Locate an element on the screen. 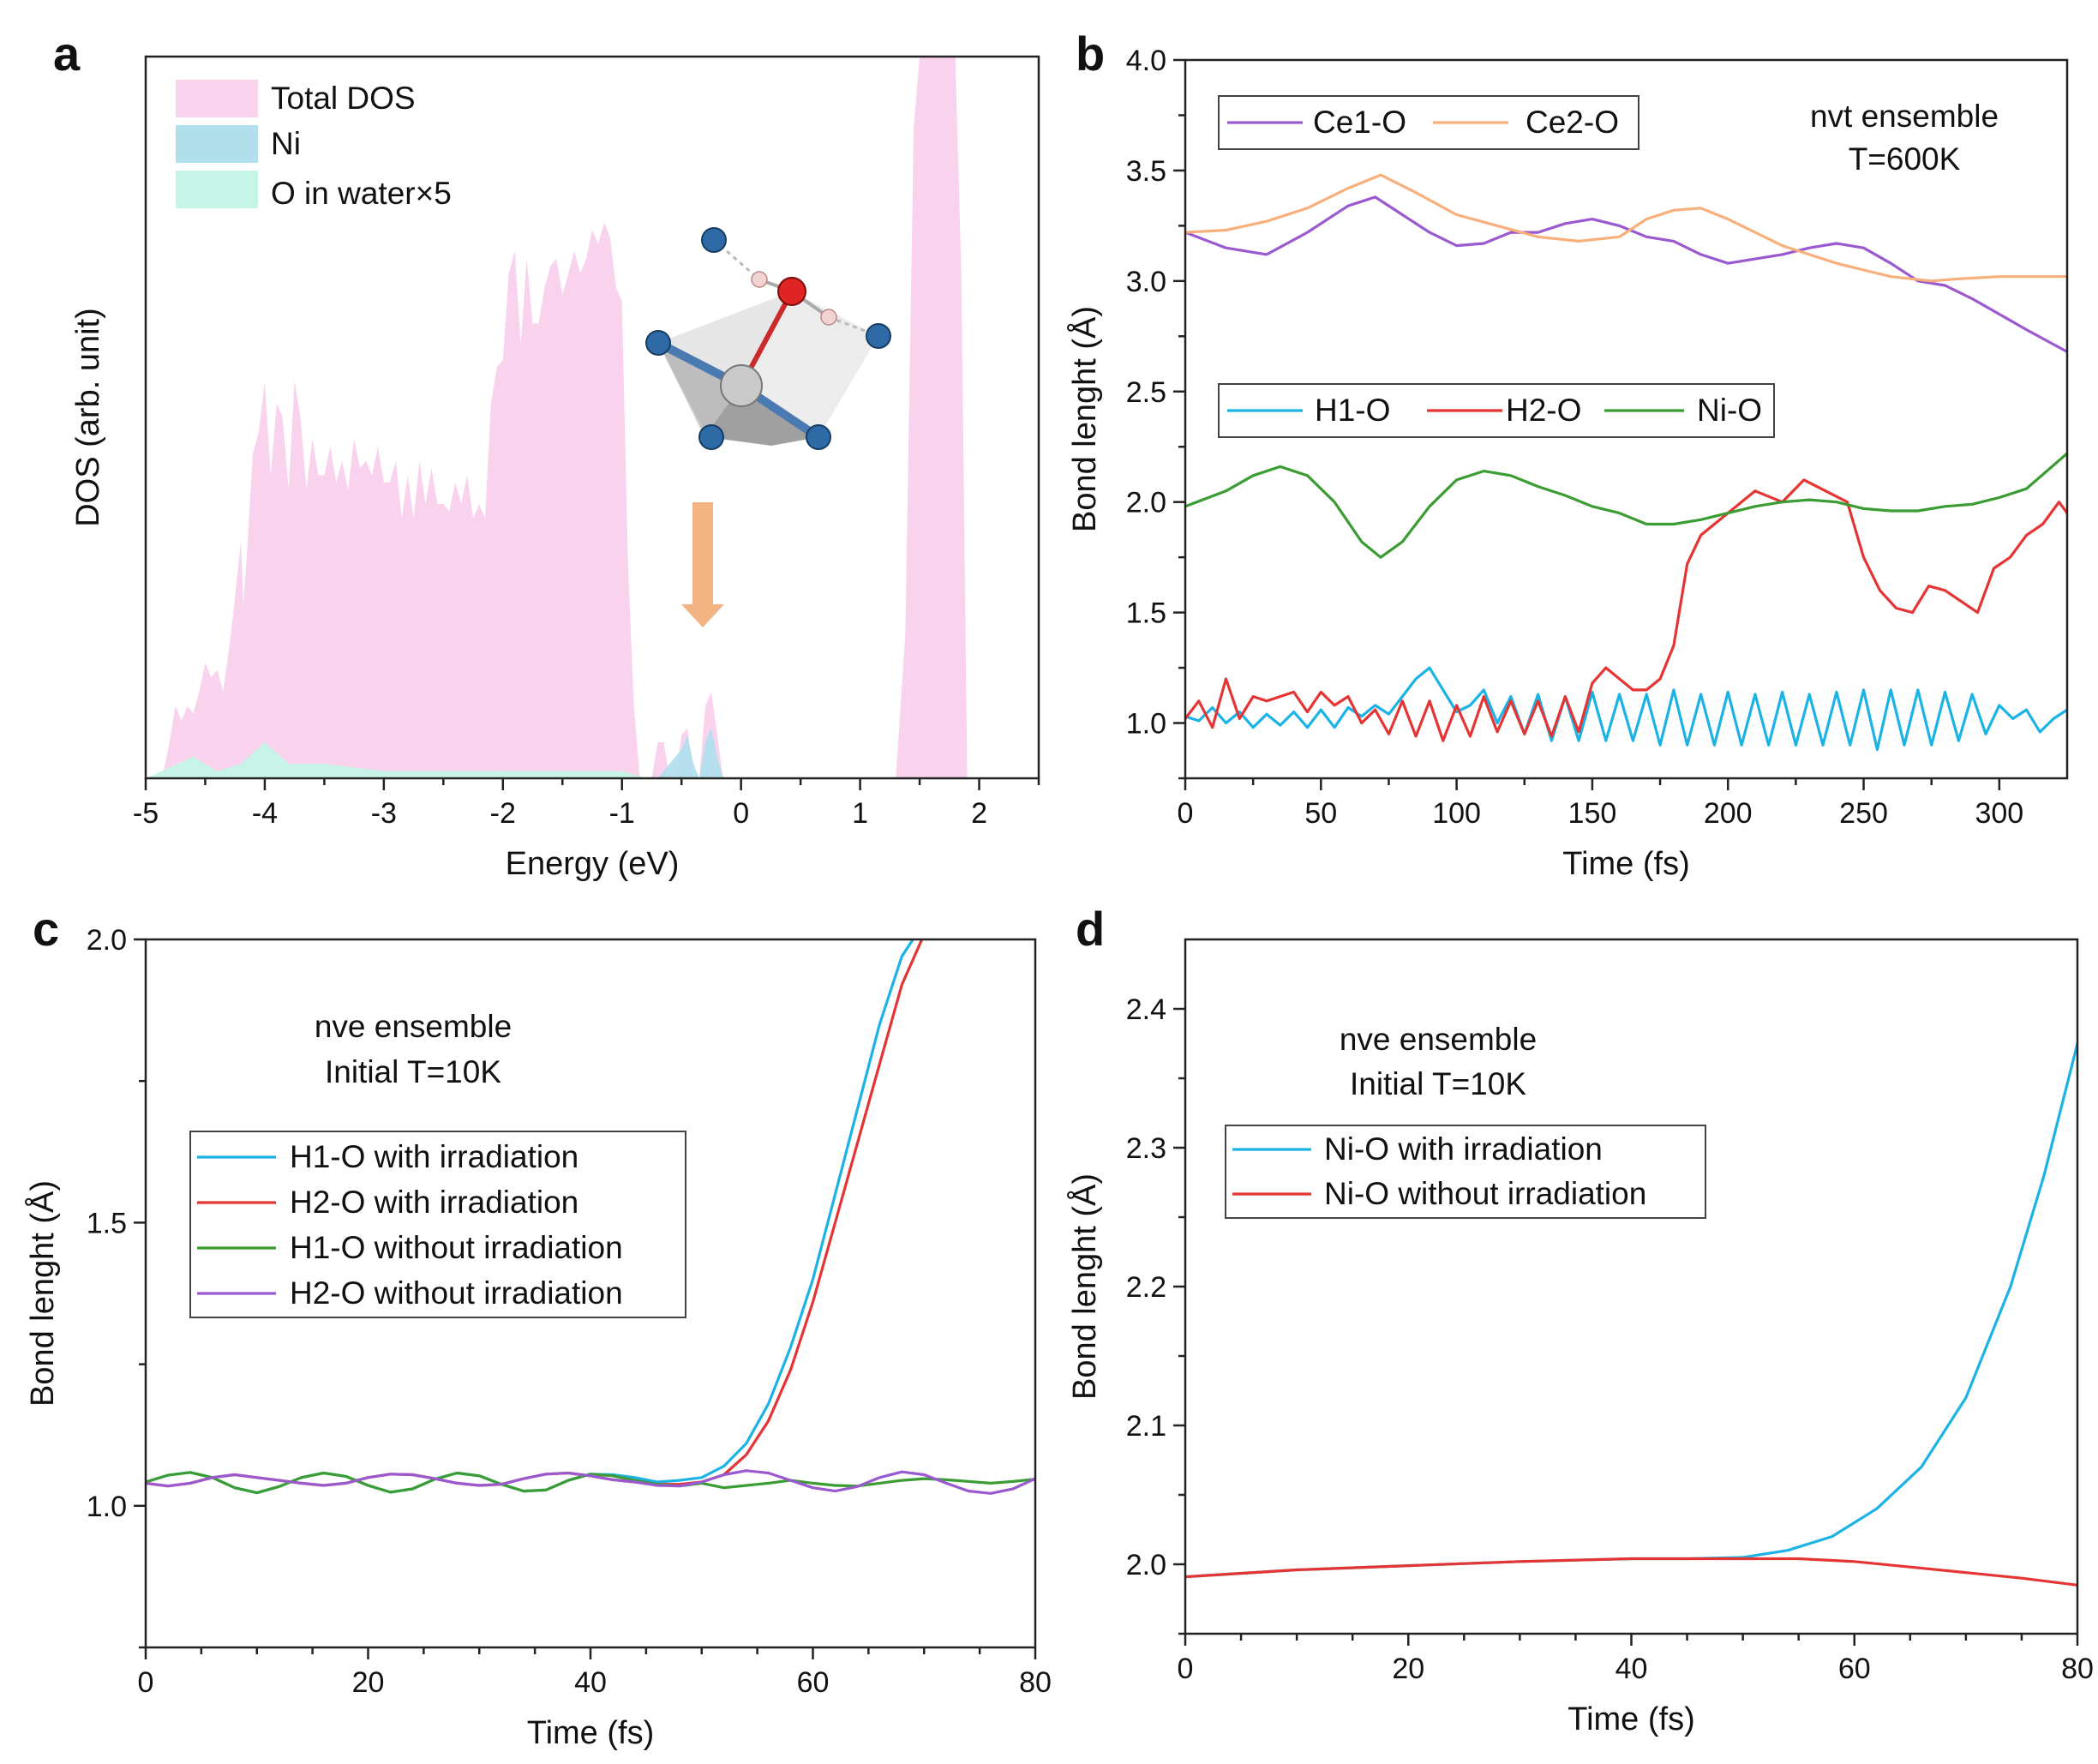 This screenshot has height=1764, width=2098. panel-letter-c: c is located at coordinates (46, 929).